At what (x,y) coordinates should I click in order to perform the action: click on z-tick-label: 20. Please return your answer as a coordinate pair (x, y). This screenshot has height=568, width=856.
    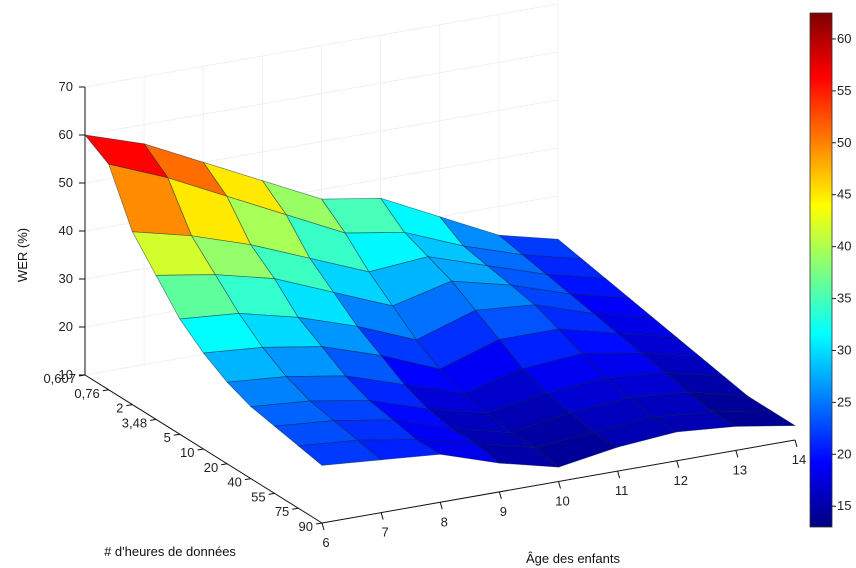
    Looking at the image, I should click on (66, 326).